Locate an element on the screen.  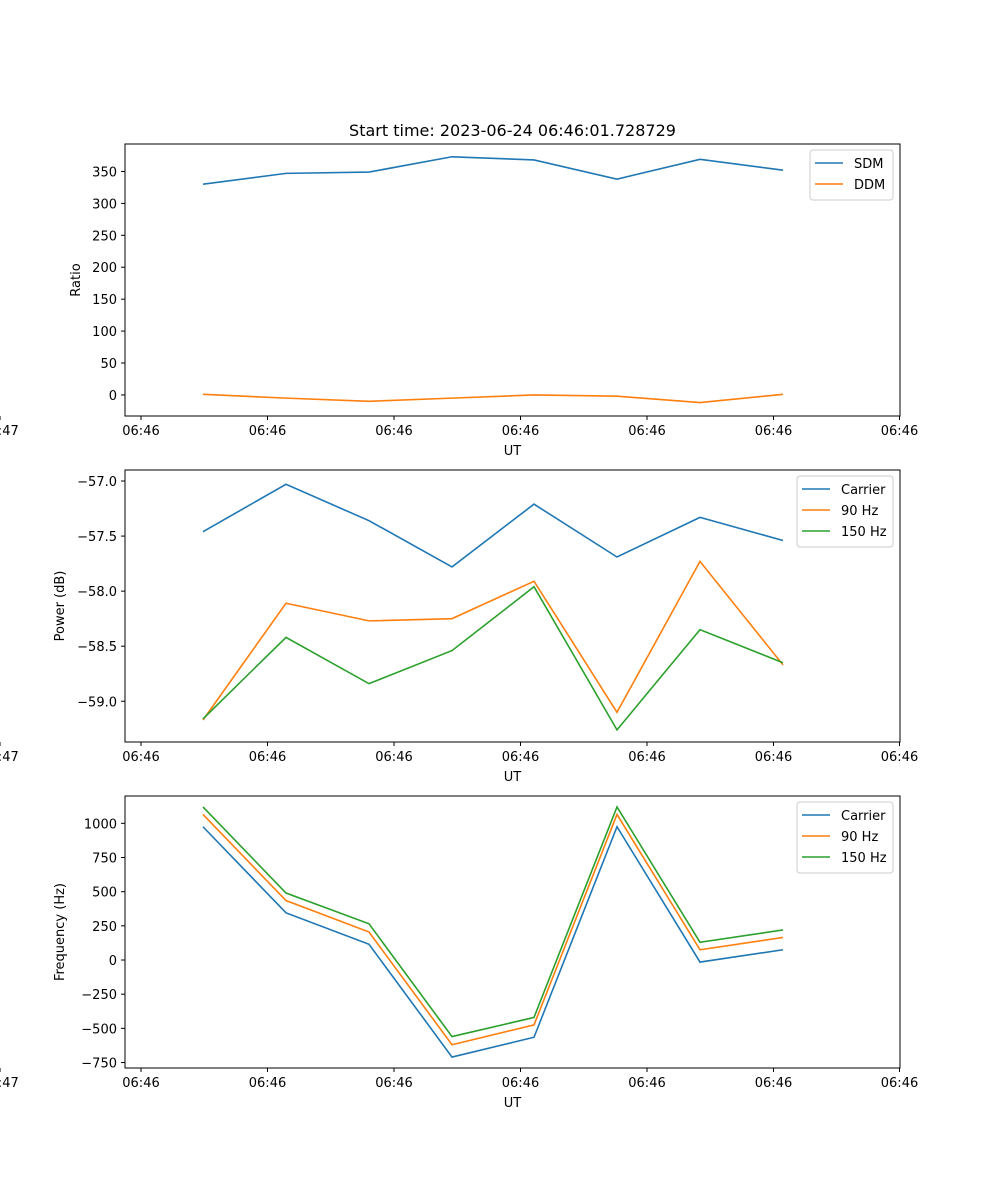
y-tick-label: 50 is located at coordinates (108, 364).